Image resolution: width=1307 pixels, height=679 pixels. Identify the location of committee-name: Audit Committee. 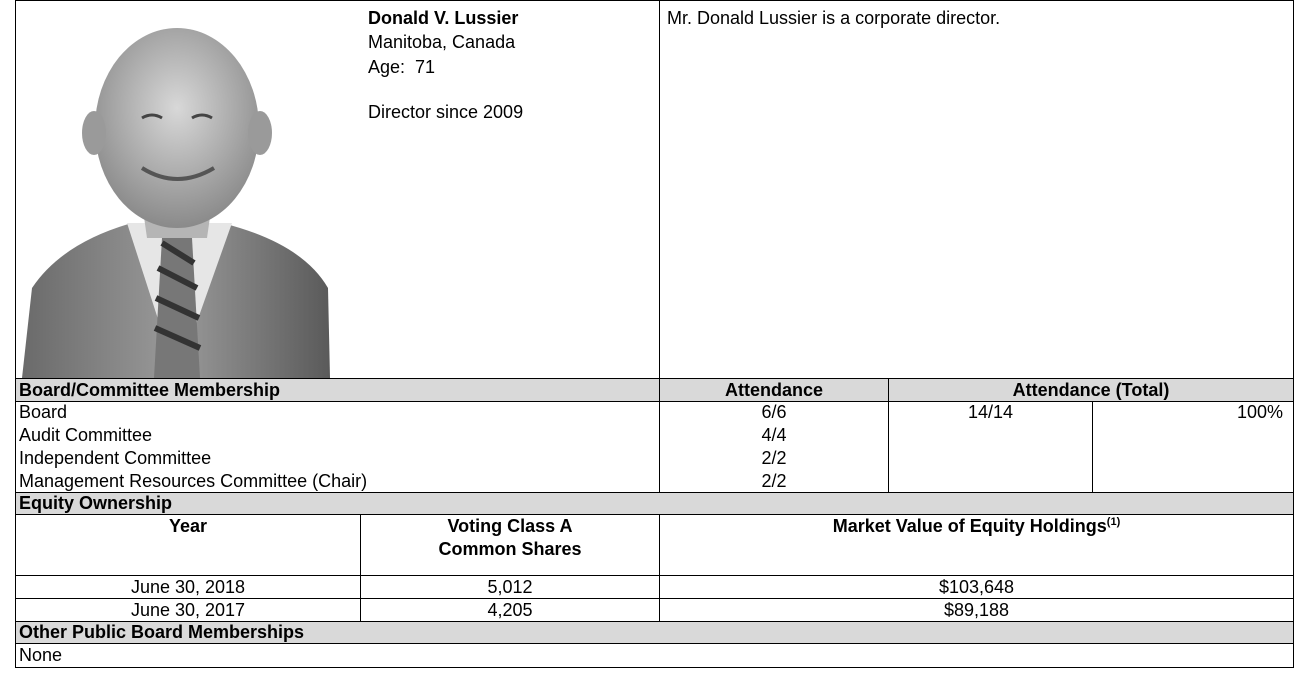
(86, 435).